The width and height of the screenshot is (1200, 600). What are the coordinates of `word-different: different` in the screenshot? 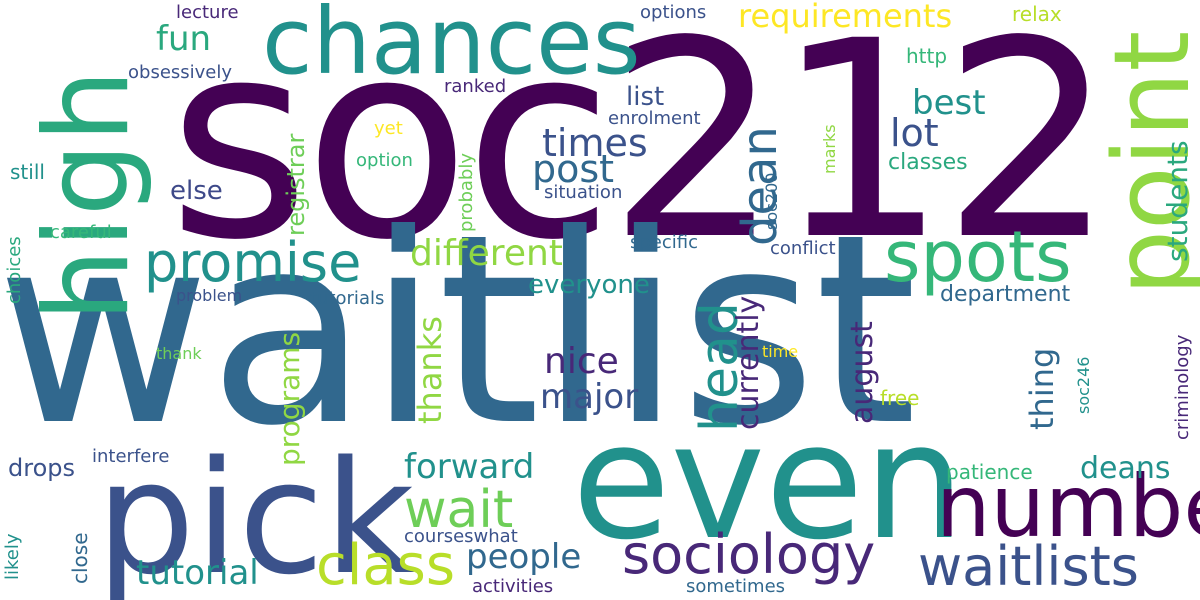 It's located at (486, 253).